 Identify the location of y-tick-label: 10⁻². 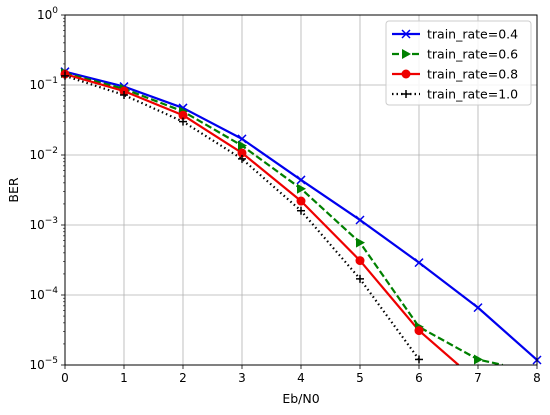
(43, 154).